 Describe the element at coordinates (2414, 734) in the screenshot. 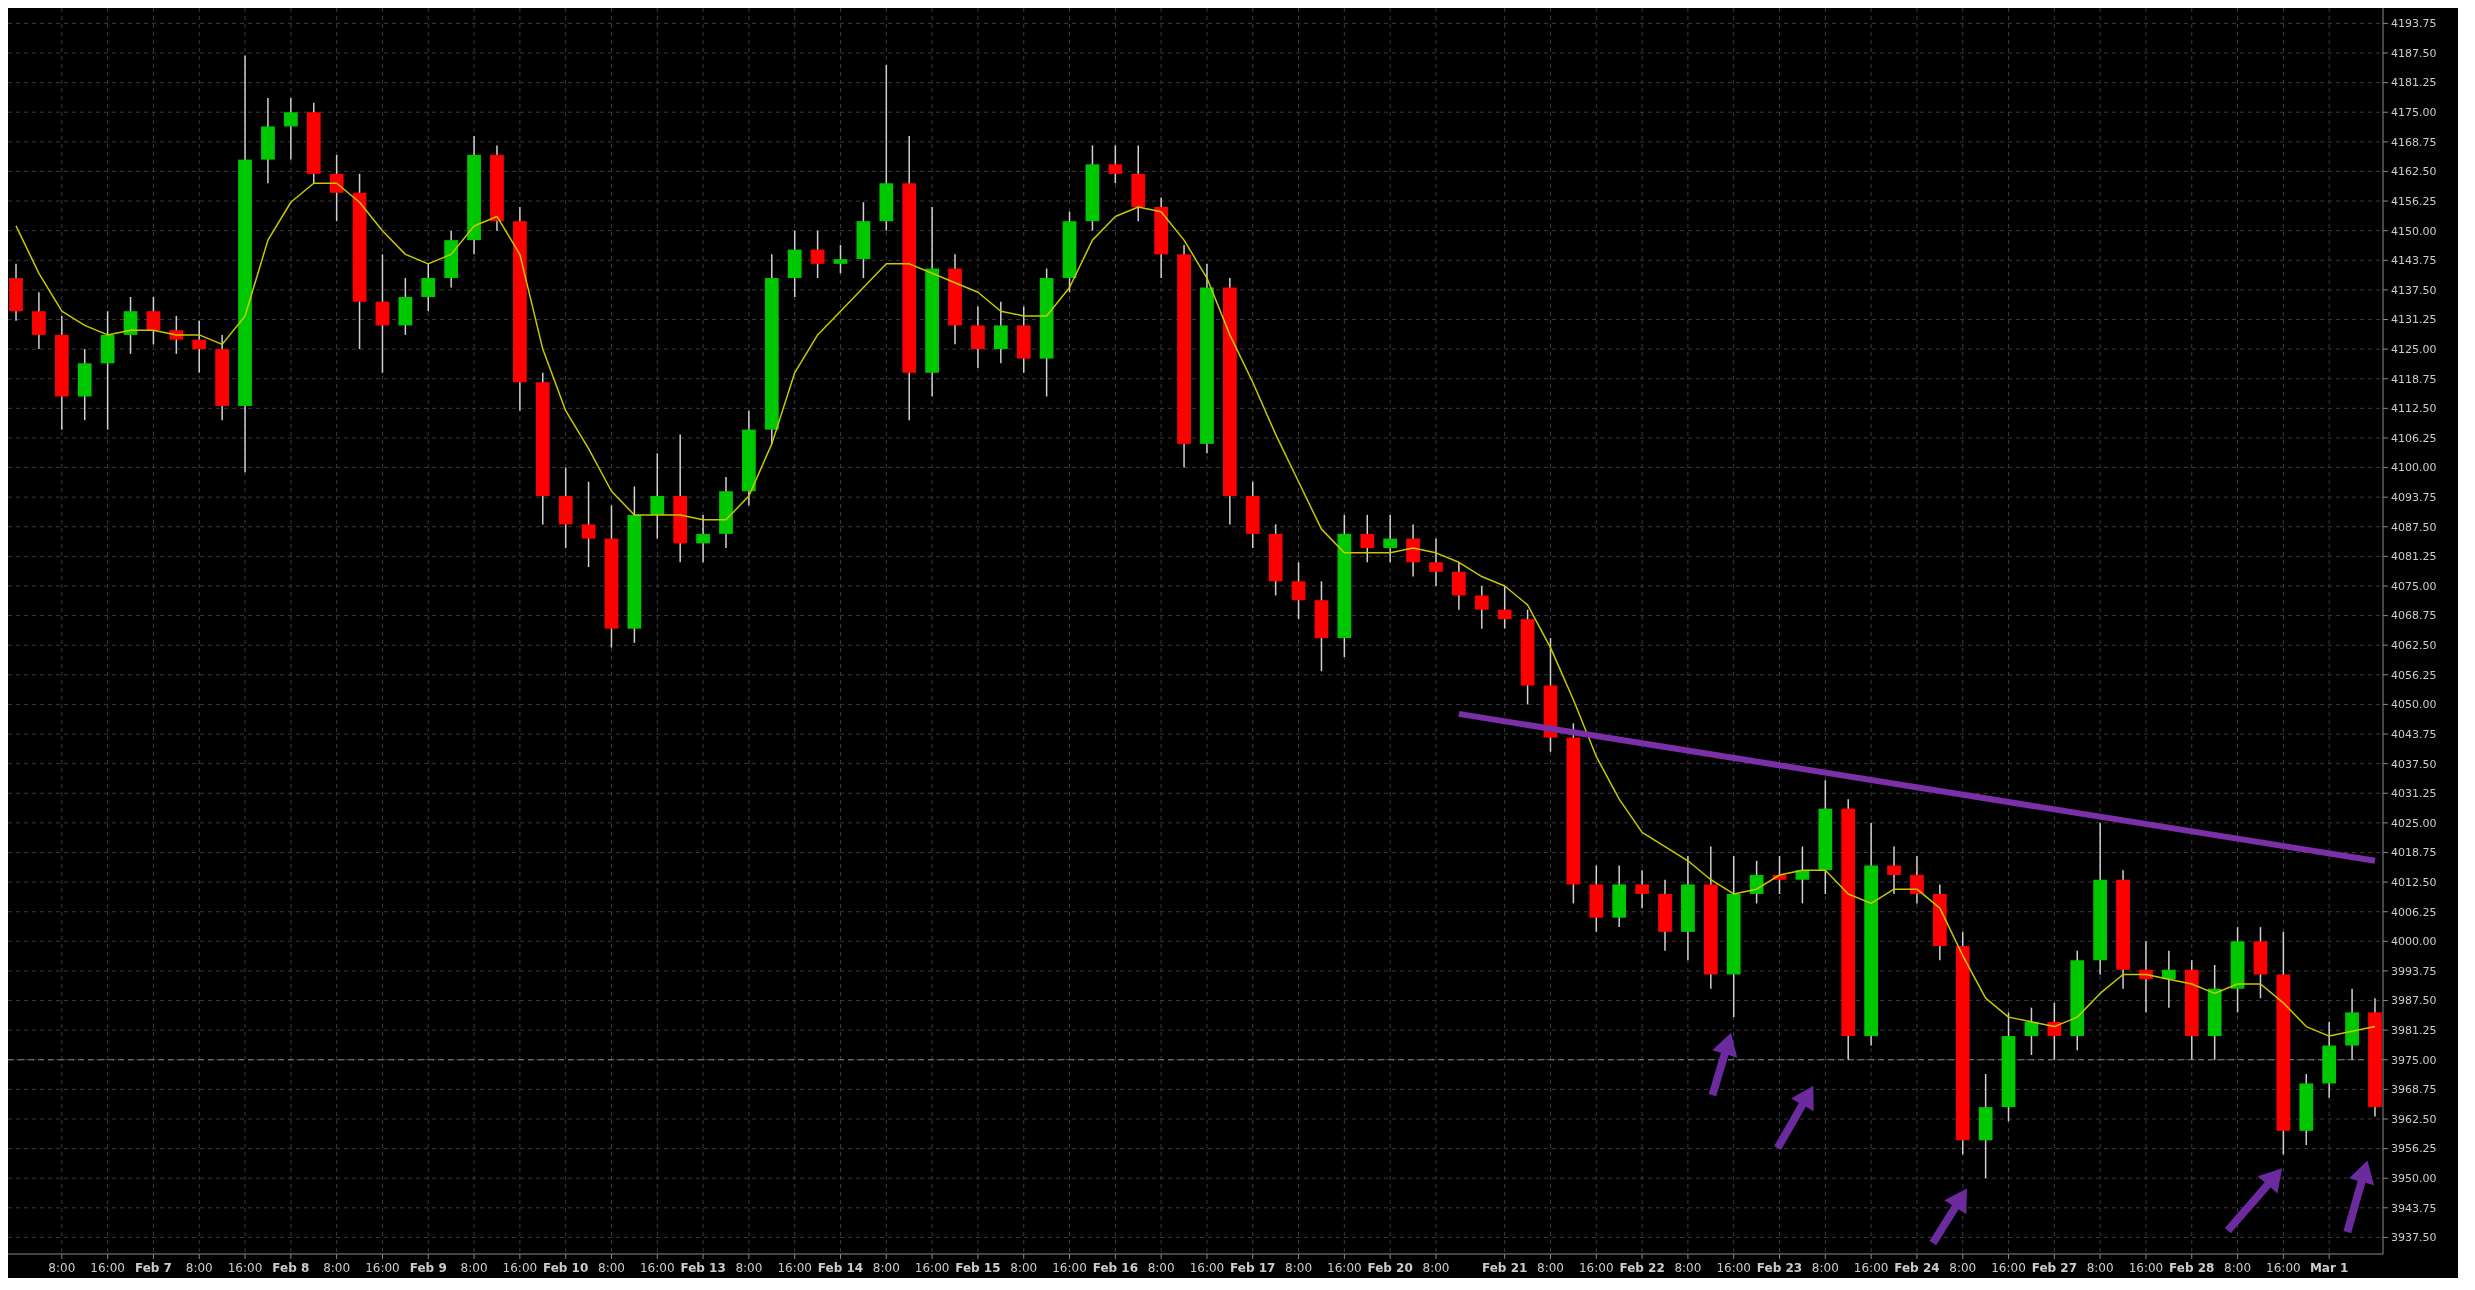

I see `y-tick-label: 4043.75` at that location.